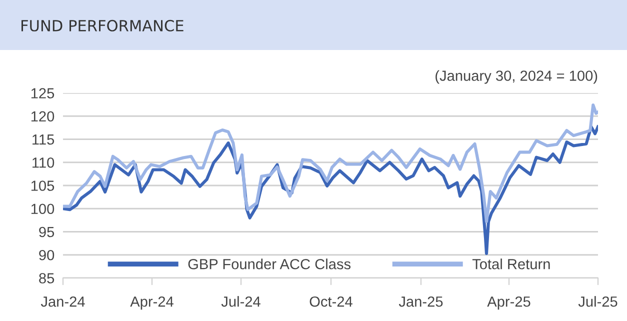 The image size is (627, 321). What do you see at coordinates (46, 255) in the screenshot?
I see `y-tick-label: 90` at bounding box center [46, 255].